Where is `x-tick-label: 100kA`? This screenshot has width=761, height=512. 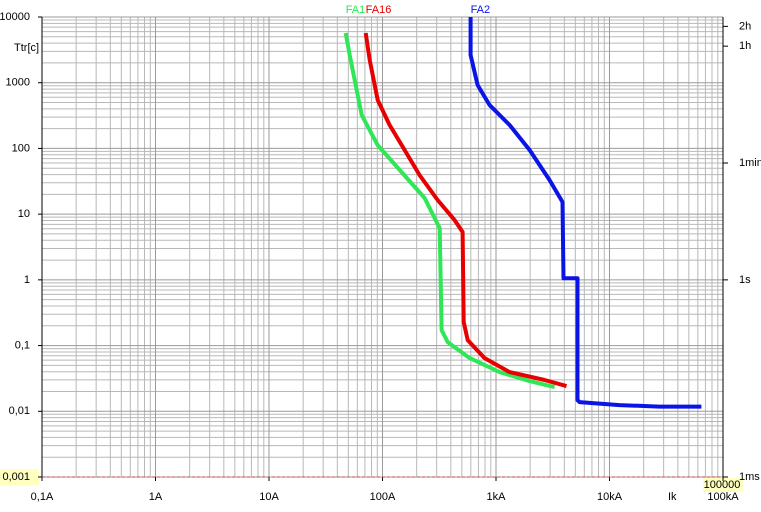
x-tick-label: 100kA is located at coordinates (723, 497).